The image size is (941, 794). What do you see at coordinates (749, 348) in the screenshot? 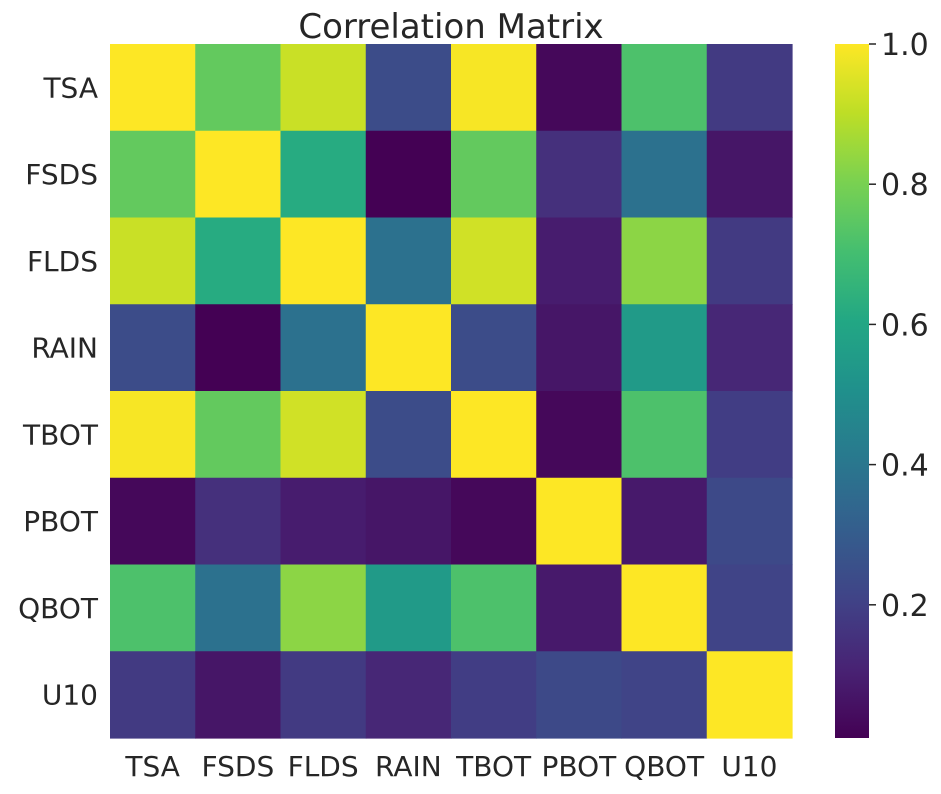
I see `heatmap-cell-rain-u10` at bounding box center [749, 348].